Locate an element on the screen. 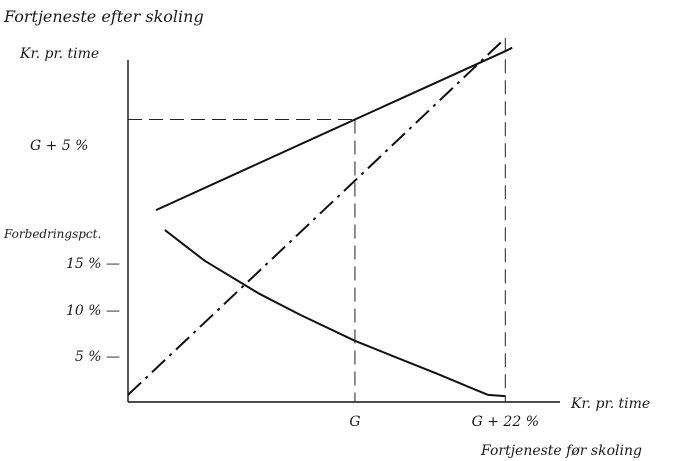  x-tick-label-1: G + 22 % is located at coordinates (505, 422).